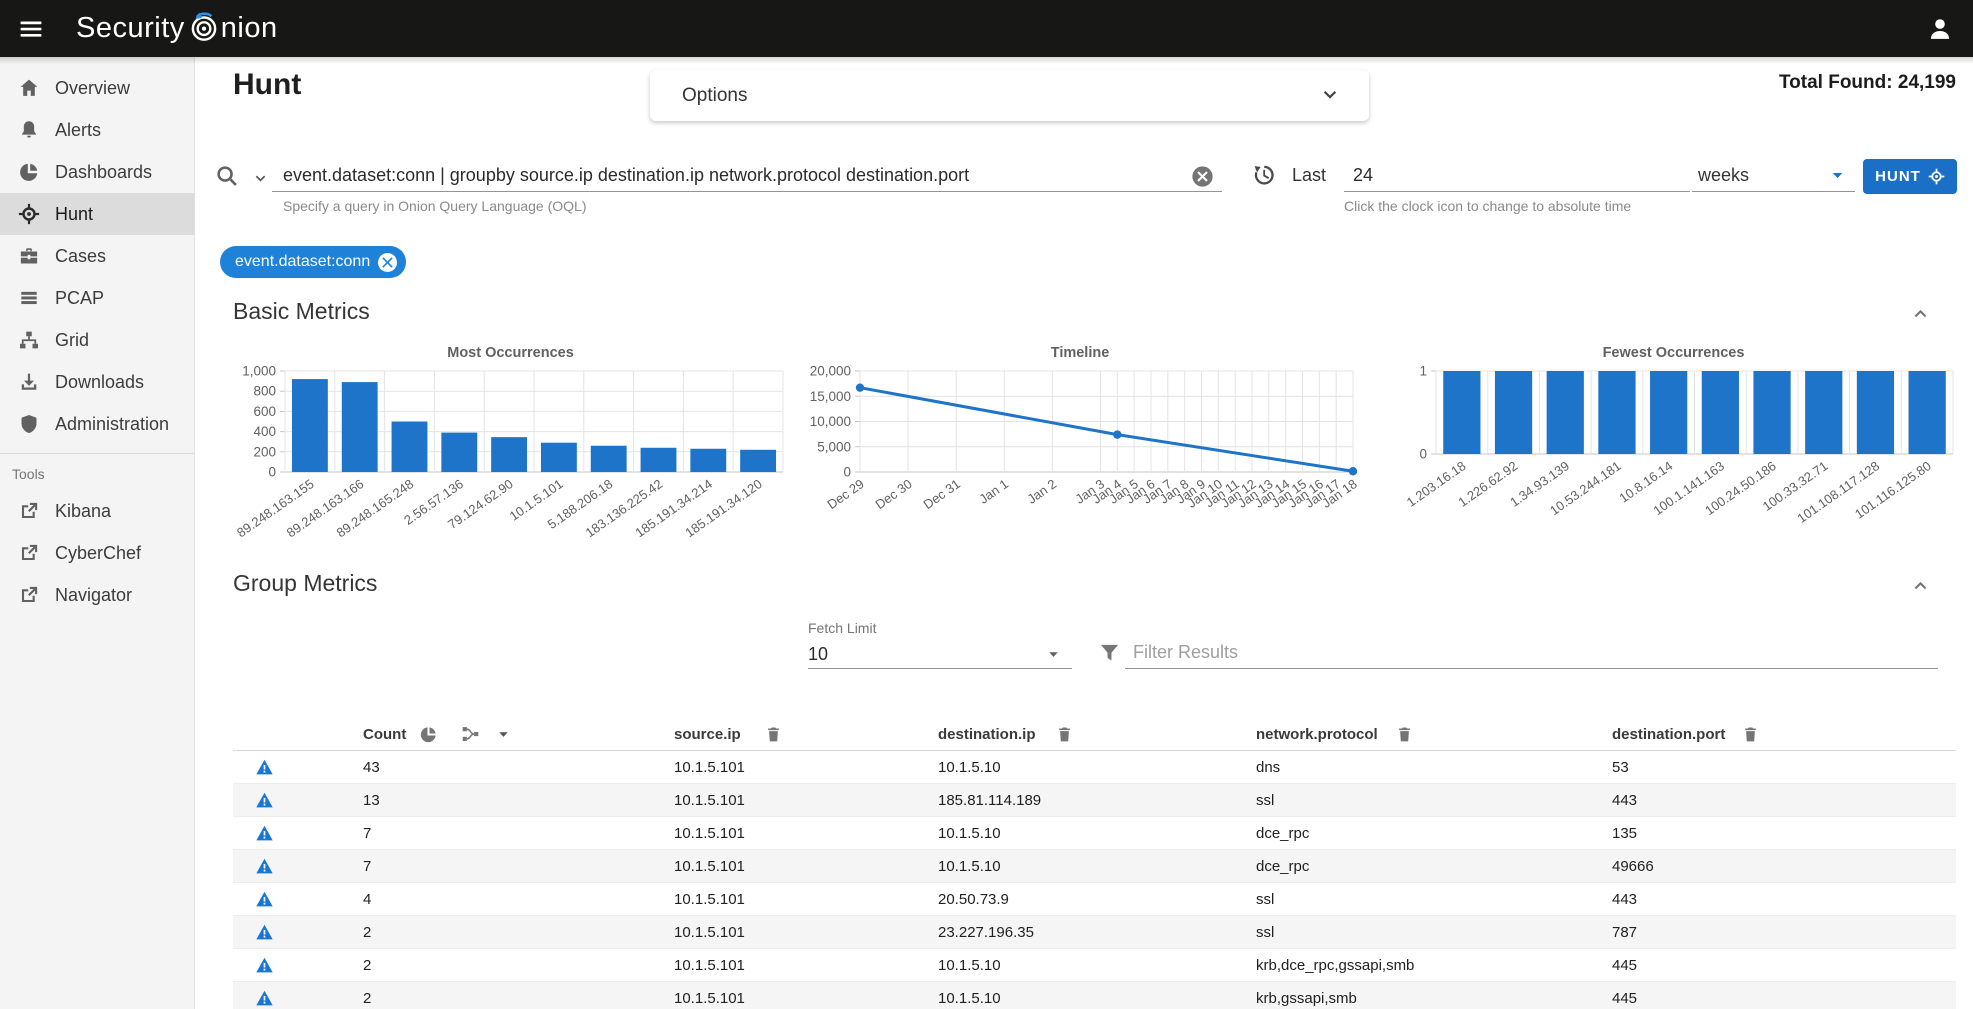 Image resolution: width=1973 pixels, height=1009 pixels. Describe the element at coordinates (1202, 176) in the screenshot. I see `query-clear-icon` at that location.